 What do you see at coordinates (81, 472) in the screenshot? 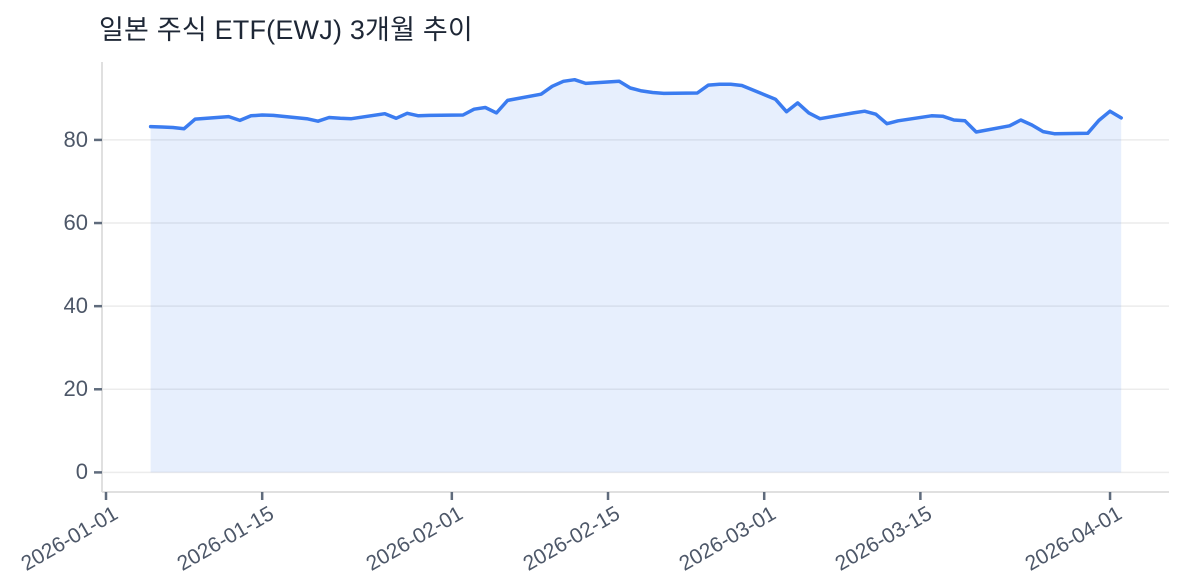
I see `y-axis-tick-label: 0` at bounding box center [81, 472].